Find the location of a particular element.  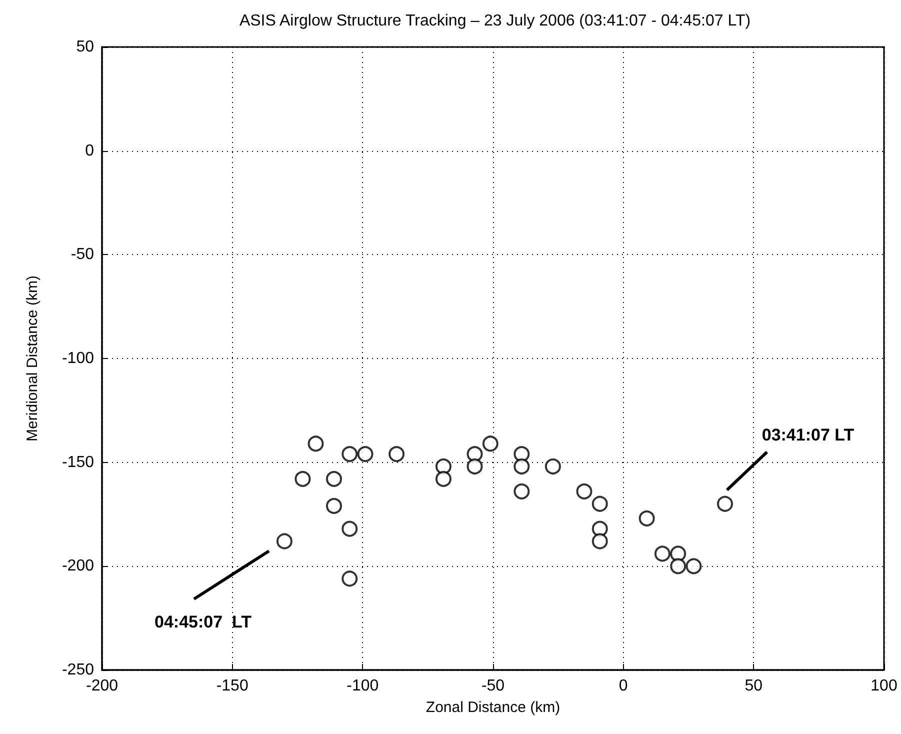

annotation: 03:41:07 LT is located at coordinates (808, 435).